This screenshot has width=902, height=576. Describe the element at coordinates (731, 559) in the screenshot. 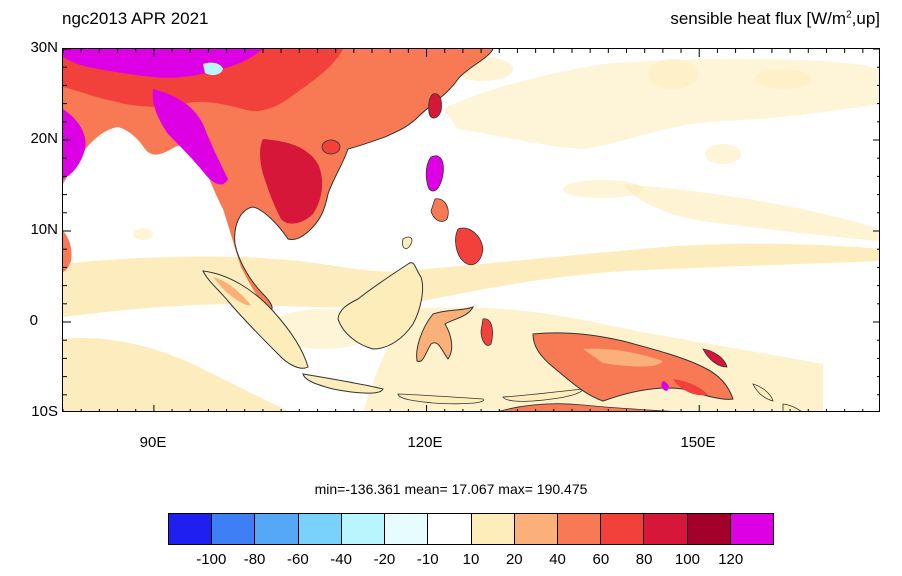

I see `colorbar-tick-label: 120` at that location.